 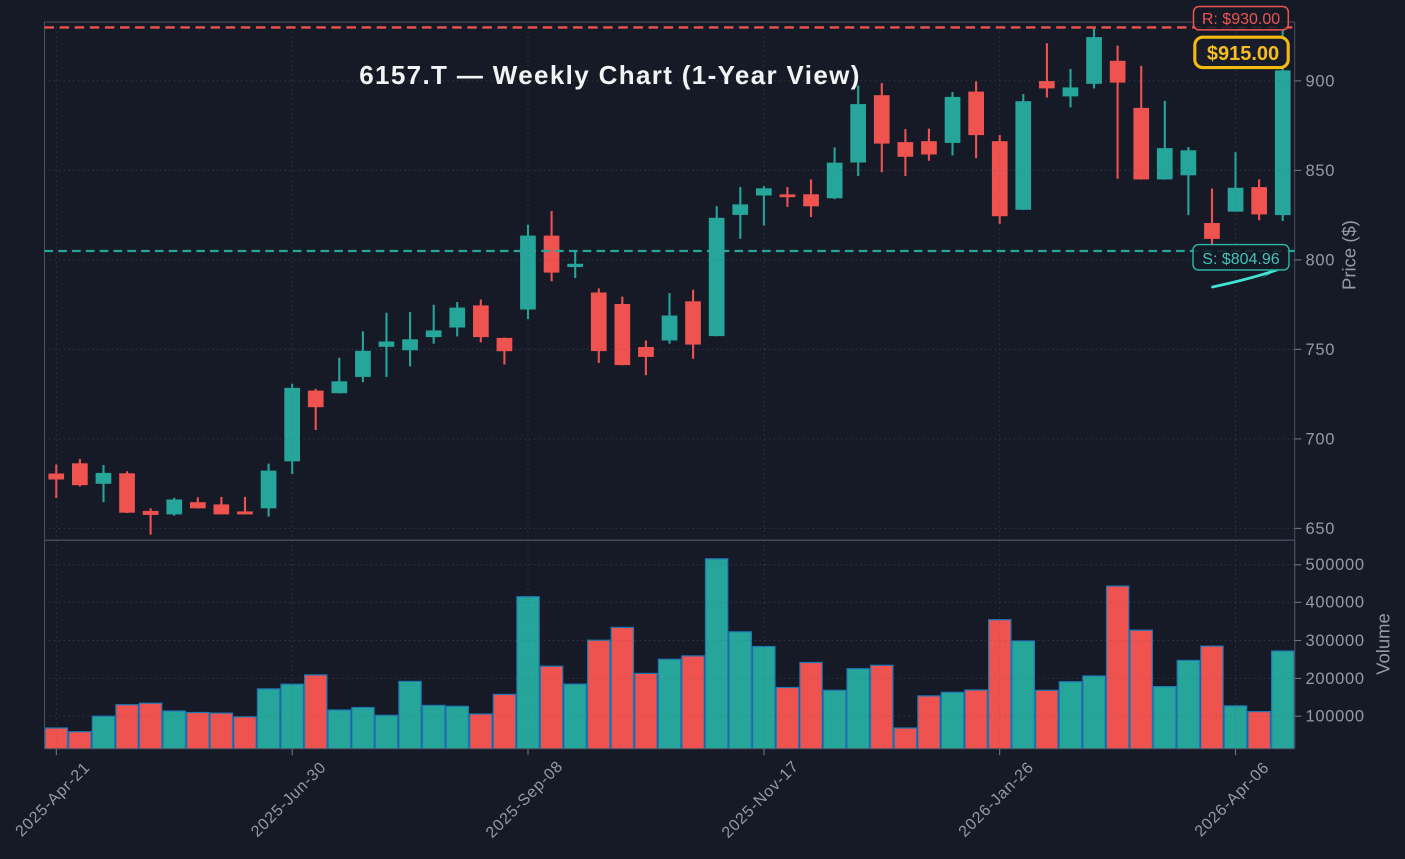 I want to click on svg-text: S: $804.96, so click(x=1241, y=259).